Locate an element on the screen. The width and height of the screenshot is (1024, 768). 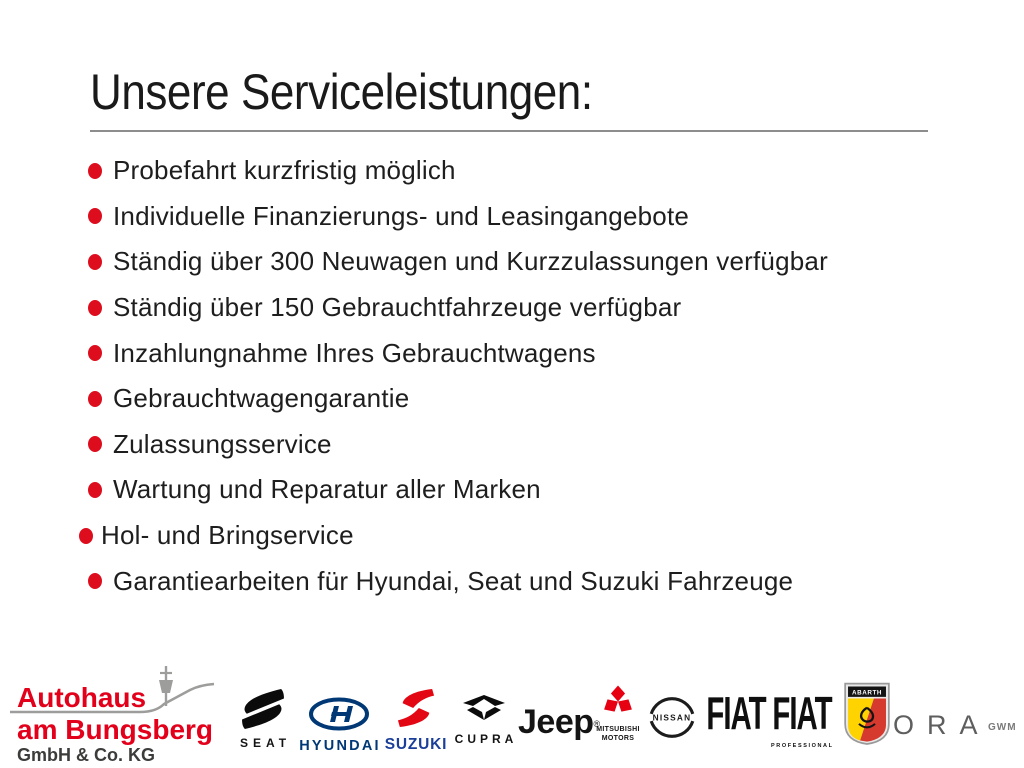
list-item-label: Probefahrt kurzfristig möglich is located at coordinates (284, 170).